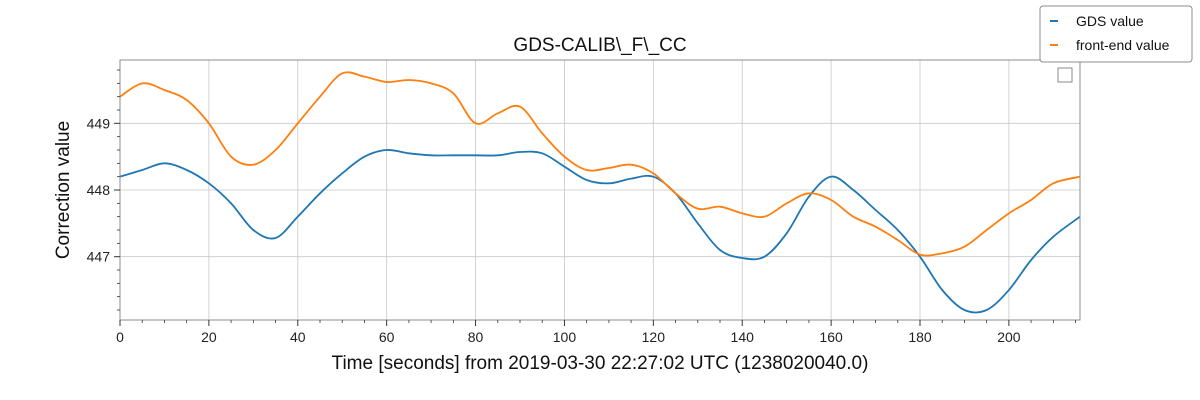 The image size is (1200, 400). Describe the element at coordinates (209, 337) in the screenshot. I see `x-tick-label: 20` at that location.